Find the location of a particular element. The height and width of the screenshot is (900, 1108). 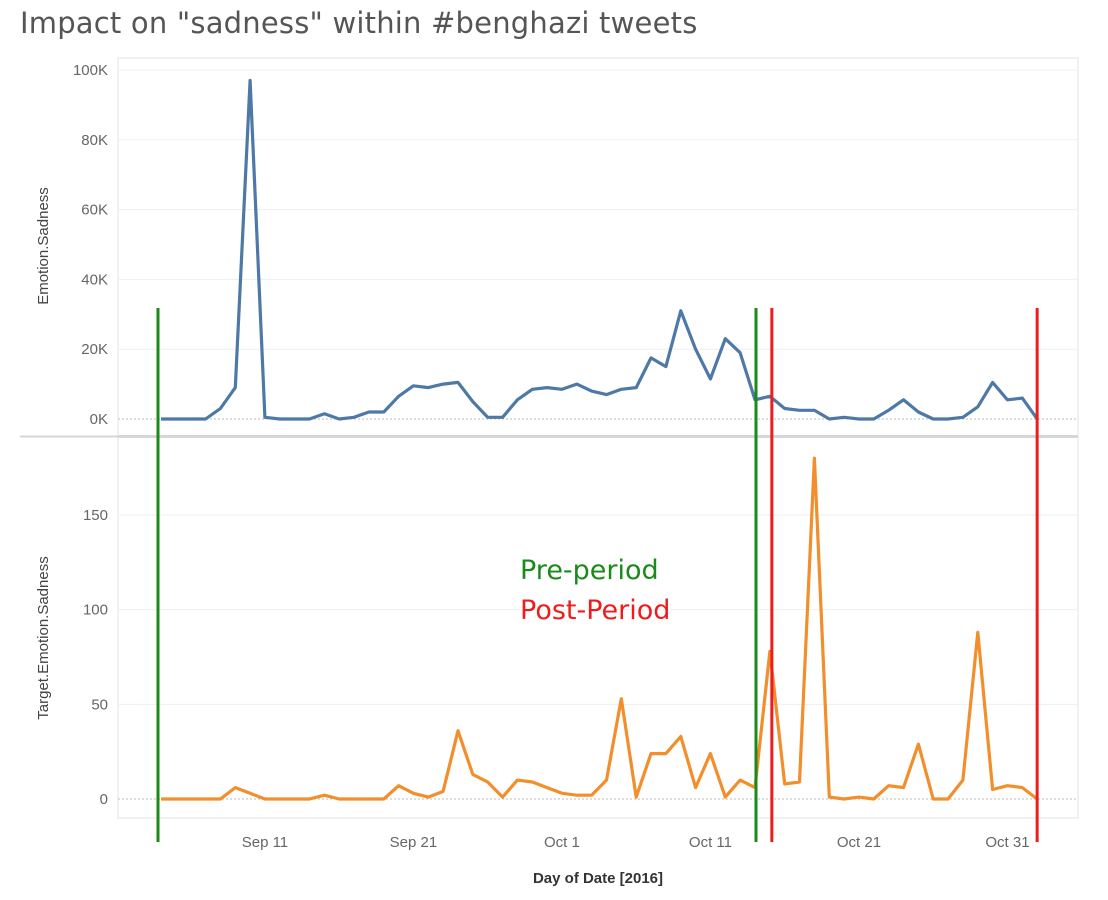

pre-period-label: Pre-period is located at coordinates (589, 570).